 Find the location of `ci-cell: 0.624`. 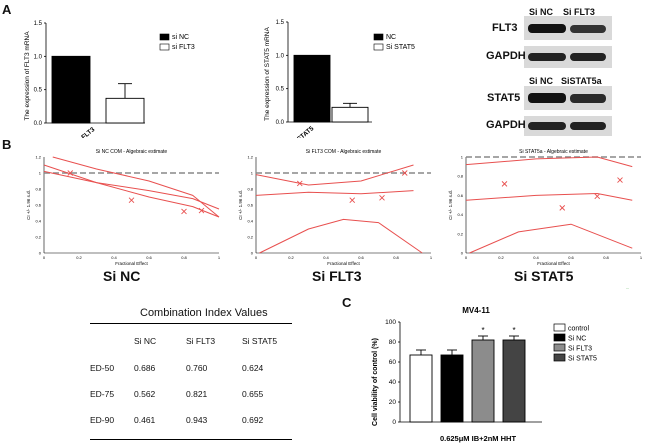

ci-cell: 0.624 is located at coordinates (253, 368).